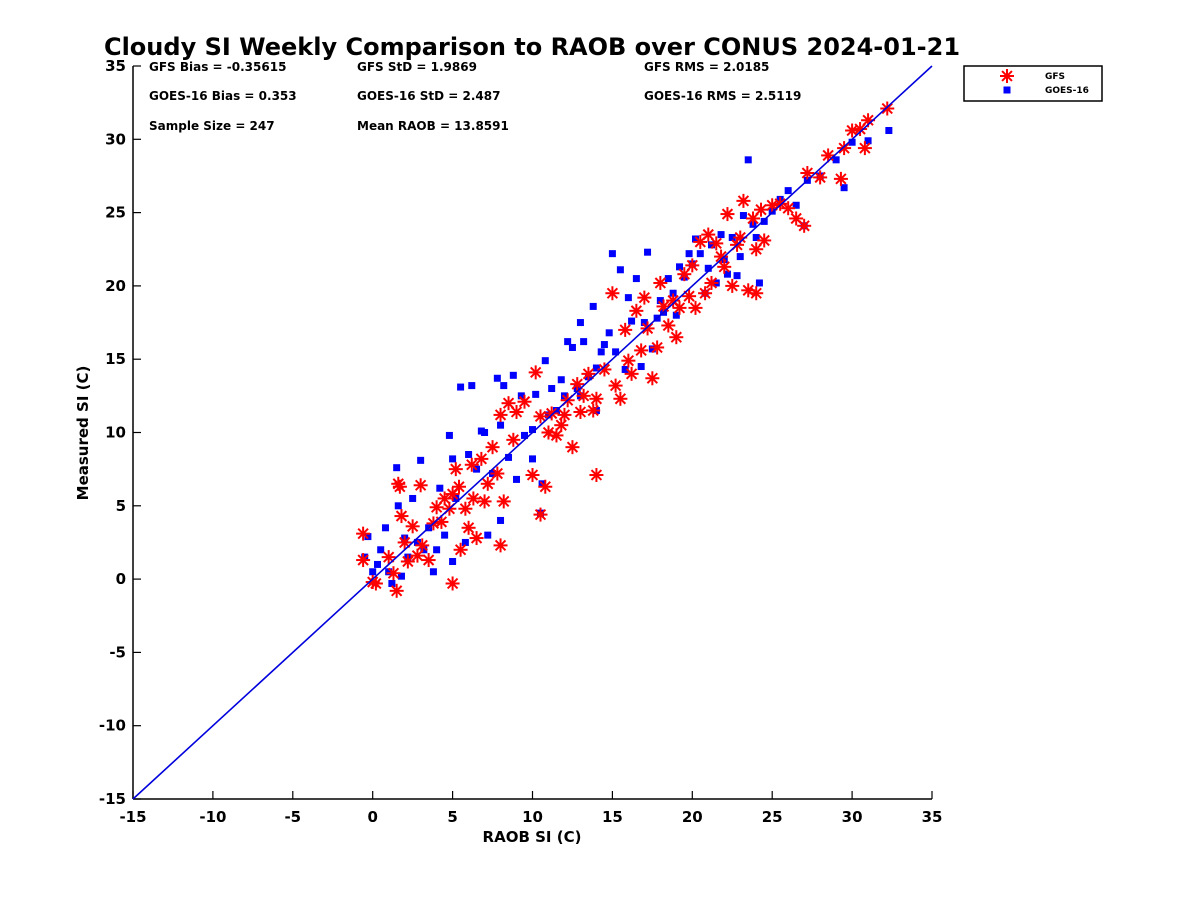  What do you see at coordinates (1033, 83) in the screenshot?
I see `legend-box` at bounding box center [1033, 83].